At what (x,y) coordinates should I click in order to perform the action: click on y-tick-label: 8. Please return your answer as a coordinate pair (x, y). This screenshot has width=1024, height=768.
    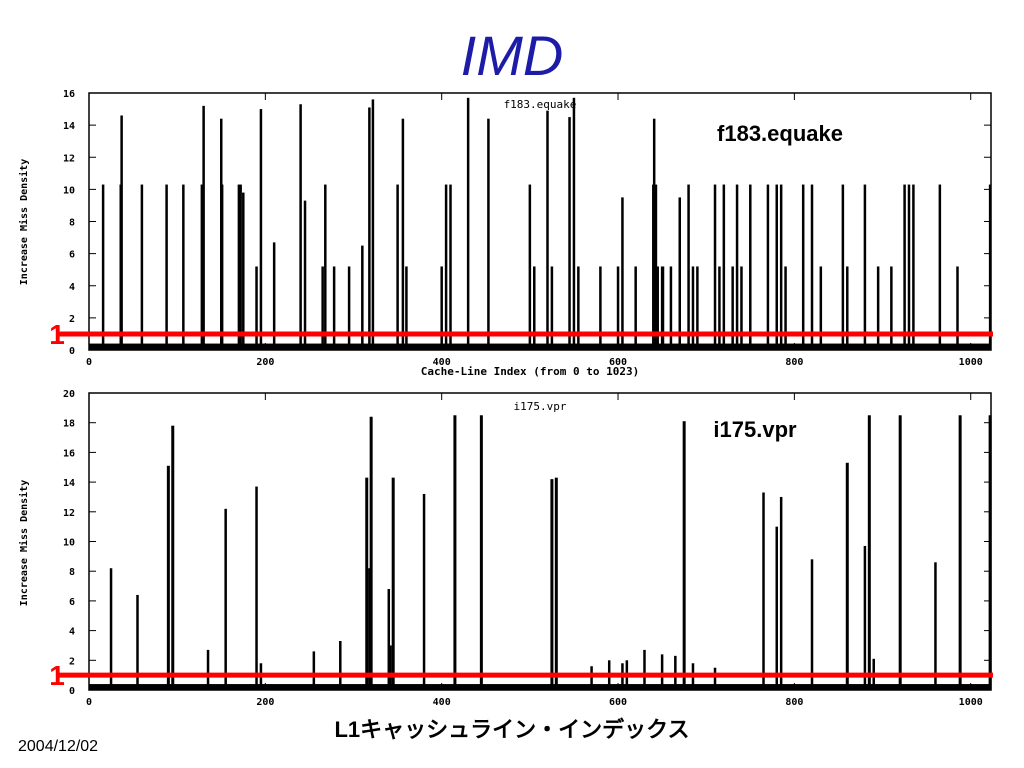
    Looking at the image, I should click on (72, 572).